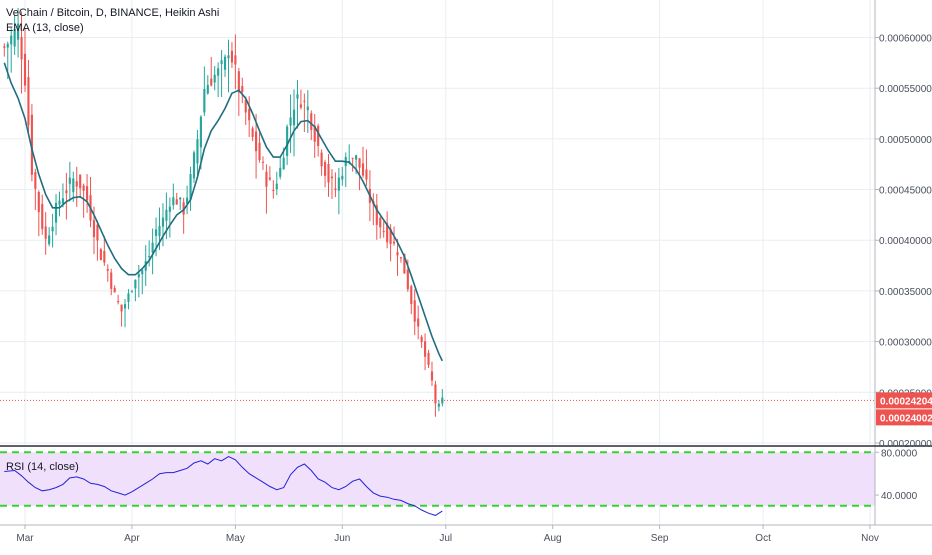 The image size is (932, 555). What do you see at coordinates (905, 89) in the screenshot?
I see `y-tick-label: 0.00055000` at bounding box center [905, 89].